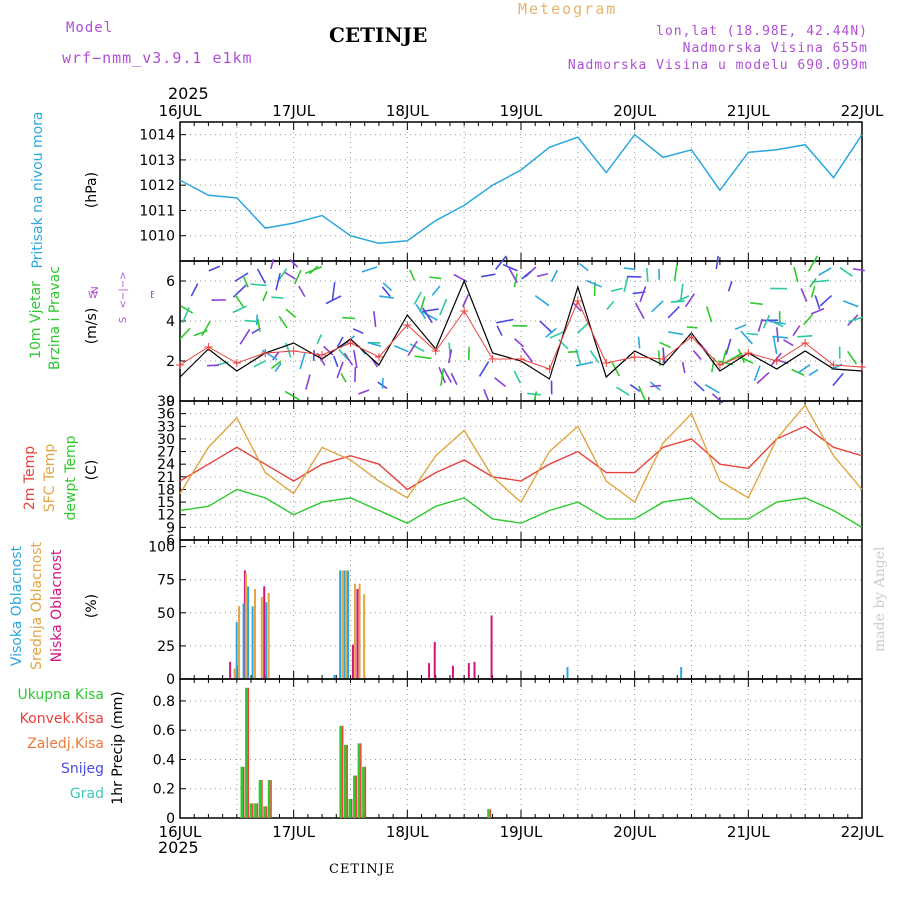 The height and width of the screenshot is (900, 900). I want to click on x-date-label-bottom: 22JUL, so click(862, 832).